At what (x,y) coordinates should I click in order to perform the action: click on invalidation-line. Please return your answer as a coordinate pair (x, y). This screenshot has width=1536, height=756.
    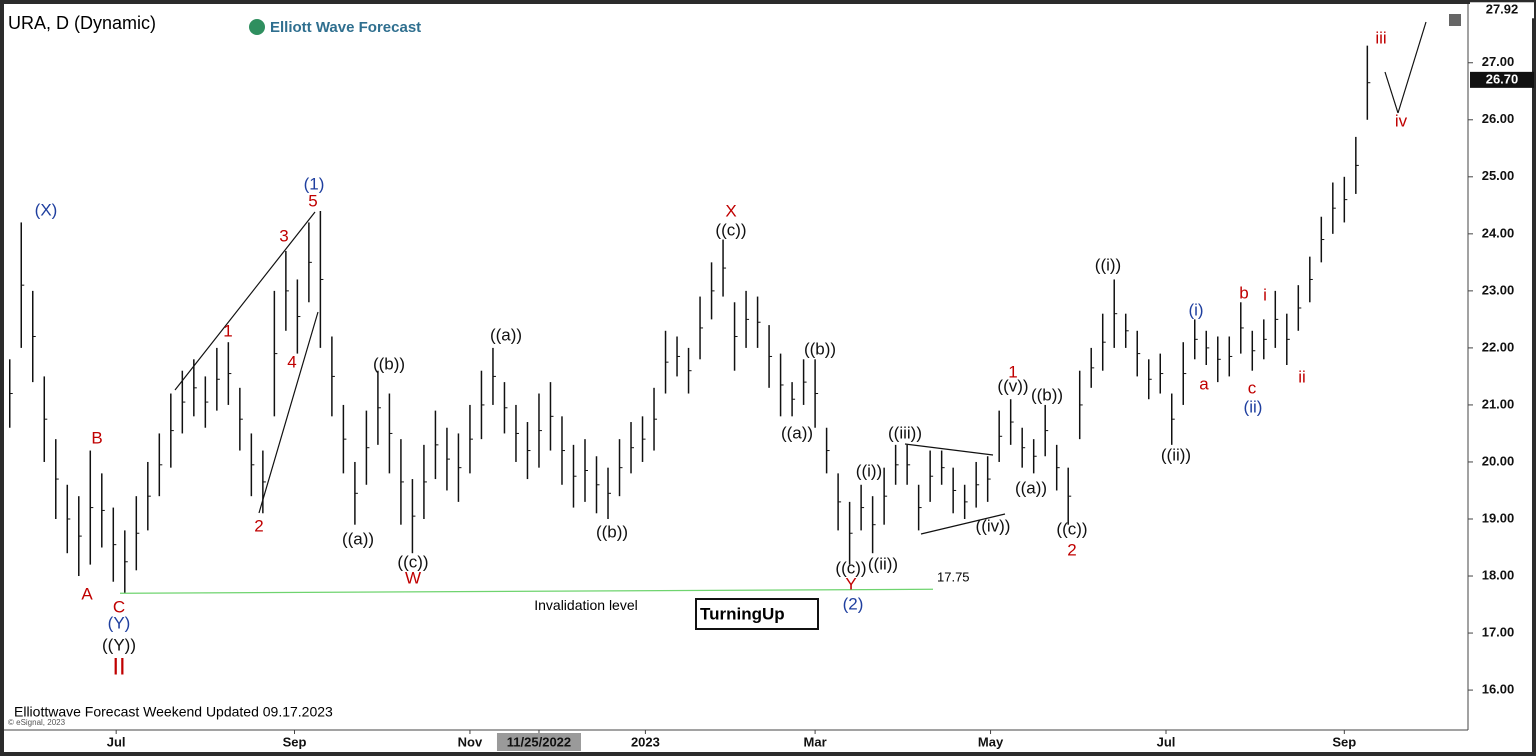
    Looking at the image, I should click on (526, 591).